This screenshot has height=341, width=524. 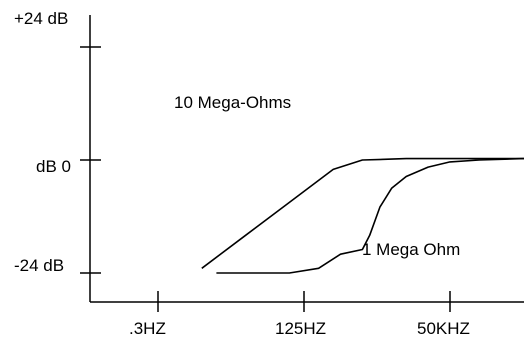 I want to click on x-tick-label-high: 50KHZ, so click(x=443, y=328).